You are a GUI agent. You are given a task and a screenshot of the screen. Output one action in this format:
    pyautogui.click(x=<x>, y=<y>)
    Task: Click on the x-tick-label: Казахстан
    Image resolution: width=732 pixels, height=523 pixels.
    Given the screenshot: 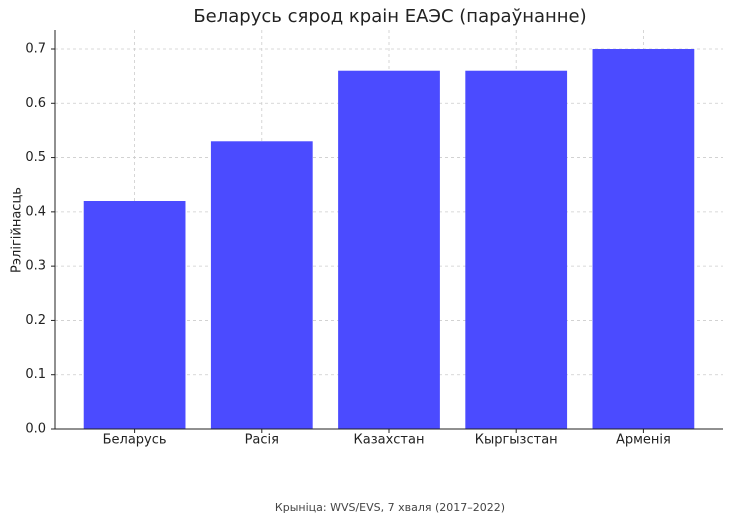 What is the action you would take?
    pyautogui.click(x=389, y=440)
    